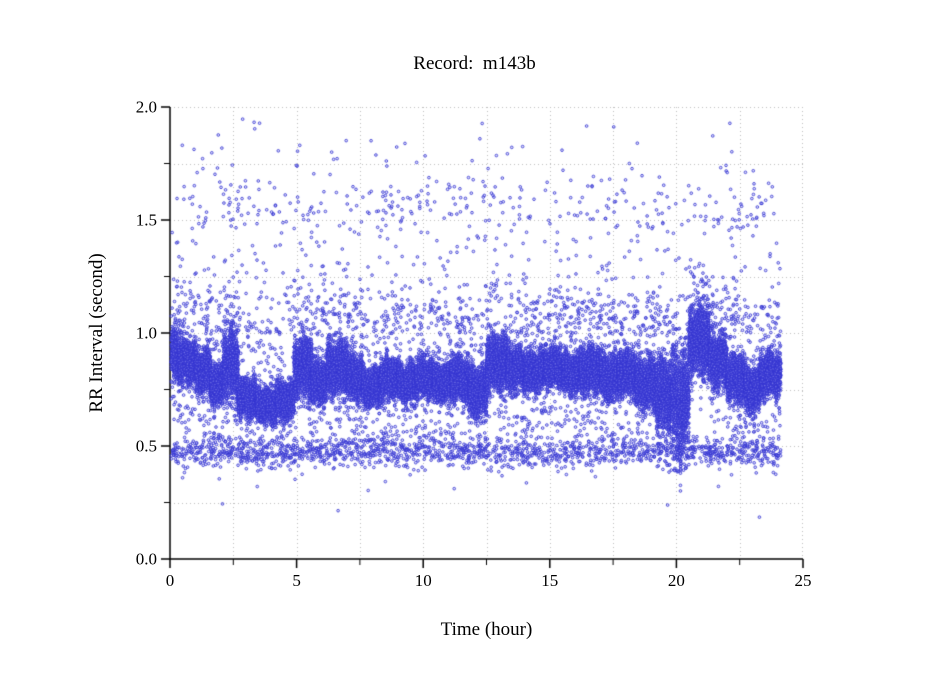 Image resolution: width=949 pixels, height=697 pixels. Describe the element at coordinates (170, 580) in the screenshot. I see `x-tick-label: 0` at that location.